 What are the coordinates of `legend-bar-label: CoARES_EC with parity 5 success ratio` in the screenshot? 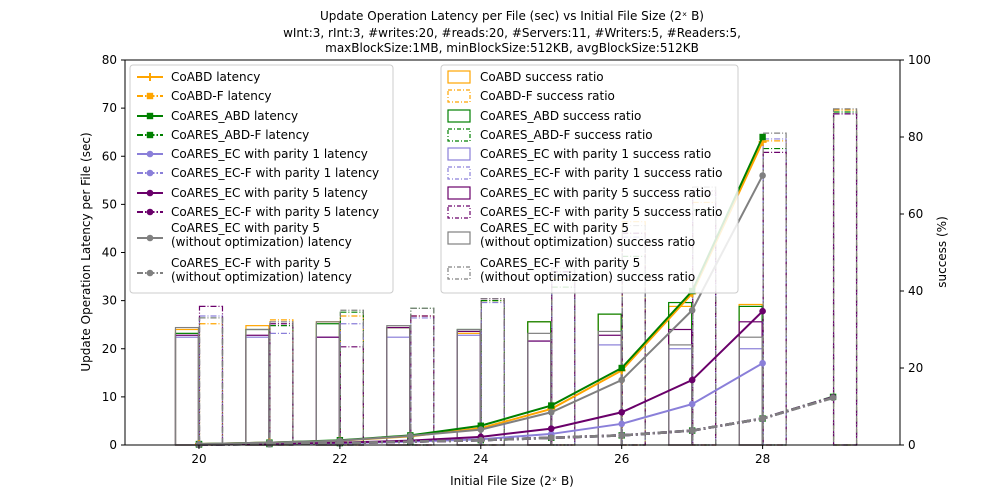 It's located at (595, 193).